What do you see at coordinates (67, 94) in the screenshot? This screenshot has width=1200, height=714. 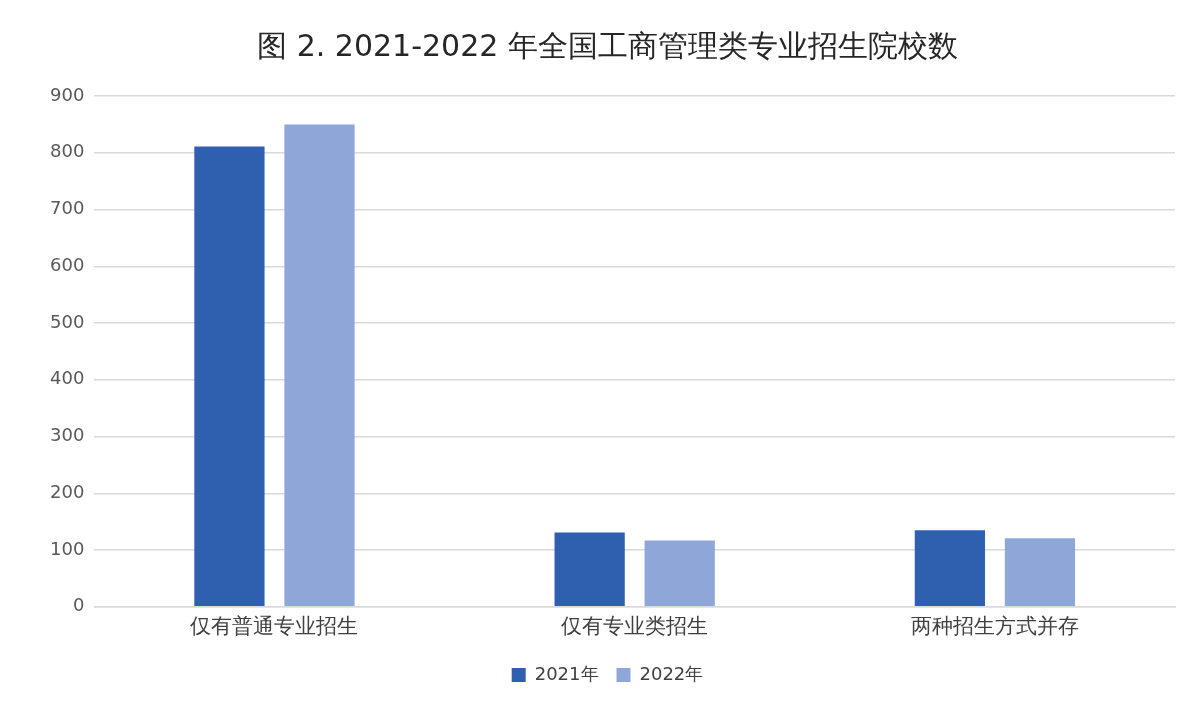 I see `y-tick-label: 900` at bounding box center [67, 94].